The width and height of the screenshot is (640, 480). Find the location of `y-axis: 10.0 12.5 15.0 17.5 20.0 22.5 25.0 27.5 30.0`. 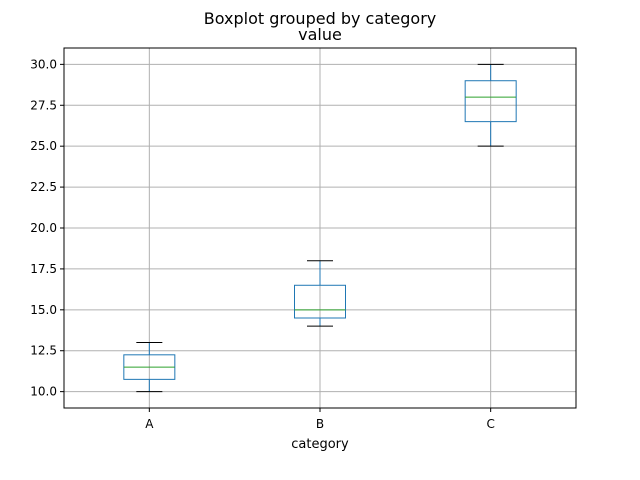

y-axis: 10.0 12.5 15.0 17.5 20.0 22.5 25.0 27.5 30.0 is located at coordinates (47, 228).